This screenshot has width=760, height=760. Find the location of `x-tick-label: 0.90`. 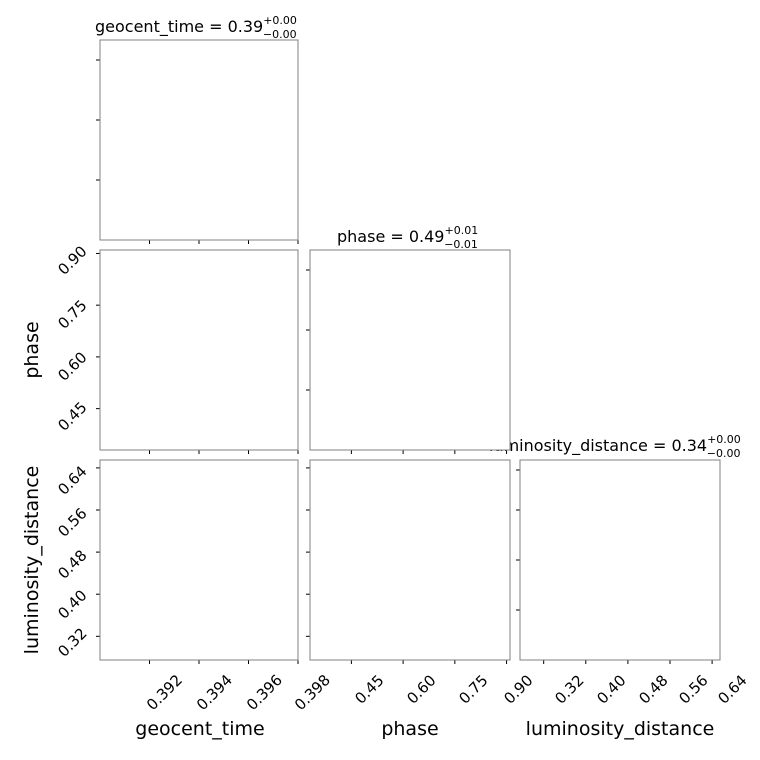

x-tick-label: 0.90 is located at coordinates (518, 689).